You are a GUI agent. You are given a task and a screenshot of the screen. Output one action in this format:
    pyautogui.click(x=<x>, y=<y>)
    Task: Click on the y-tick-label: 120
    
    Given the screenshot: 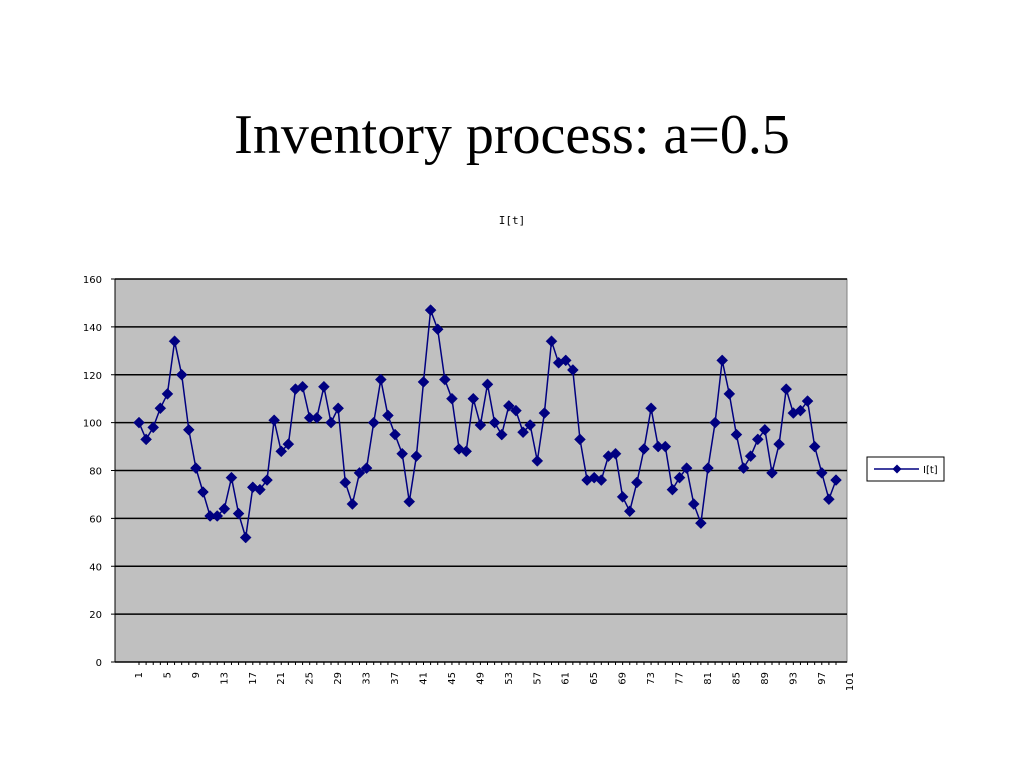 What is the action you would take?
    pyautogui.click(x=92, y=376)
    